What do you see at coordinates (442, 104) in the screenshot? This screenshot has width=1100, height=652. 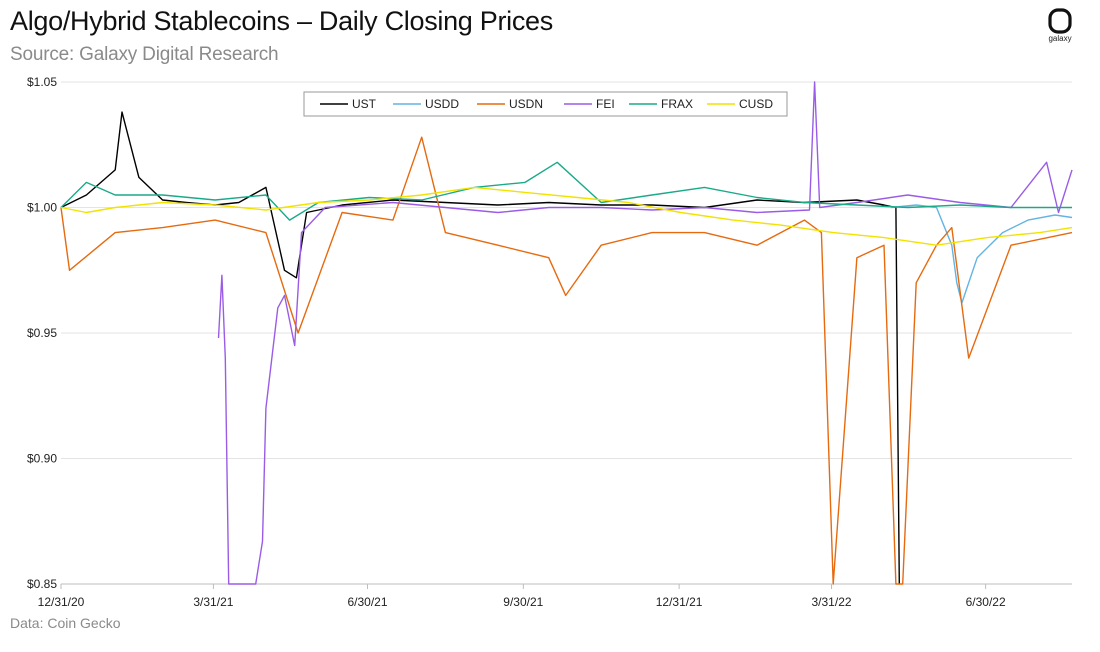 I see `legend-label-usdd: USDD` at bounding box center [442, 104].